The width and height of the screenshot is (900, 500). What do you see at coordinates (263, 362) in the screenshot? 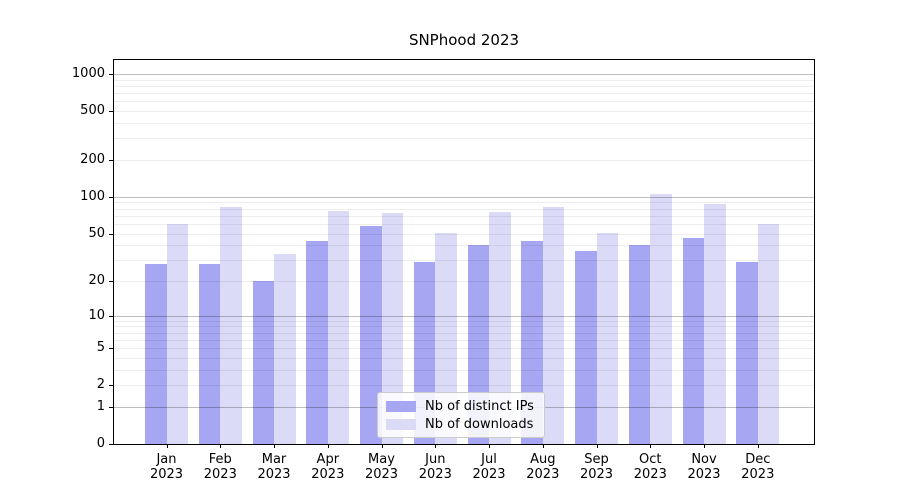
I see `bar-distinct-ips-mar` at bounding box center [263, 362].